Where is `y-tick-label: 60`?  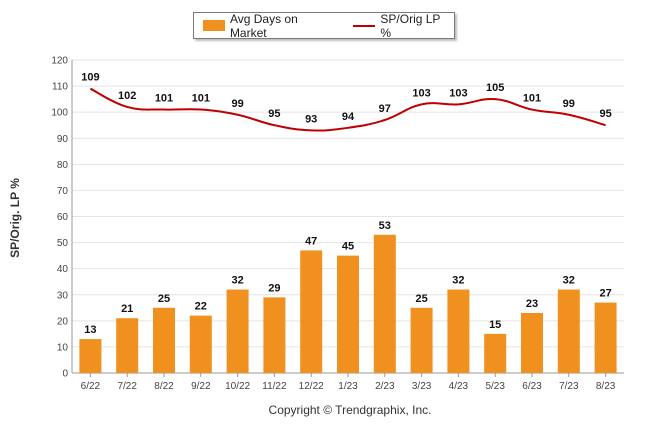
y-tick-label: 60 is located at coordinates (63, 217).